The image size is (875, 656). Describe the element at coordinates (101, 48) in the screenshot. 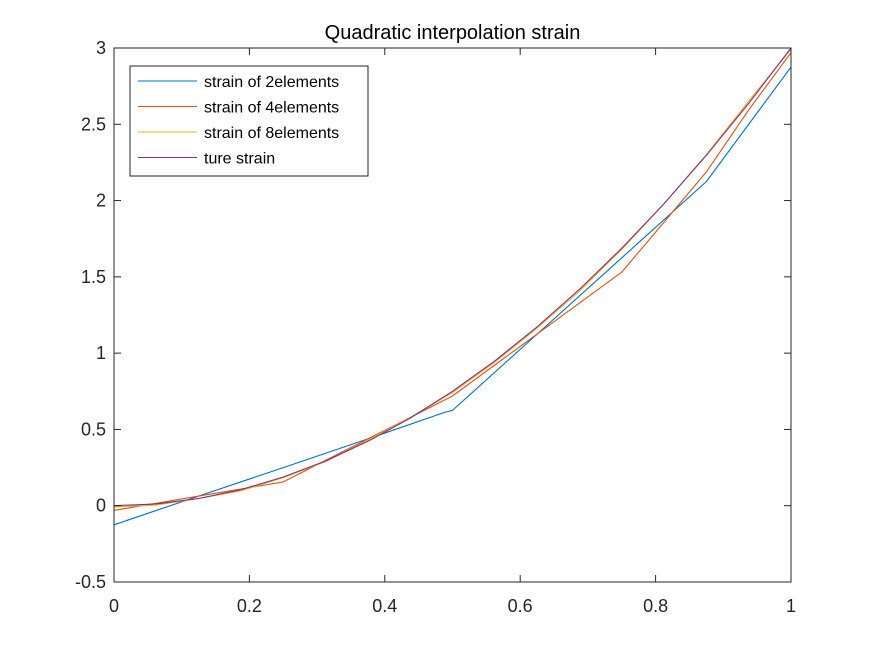

I see `y-tick-label: 3` at that location.